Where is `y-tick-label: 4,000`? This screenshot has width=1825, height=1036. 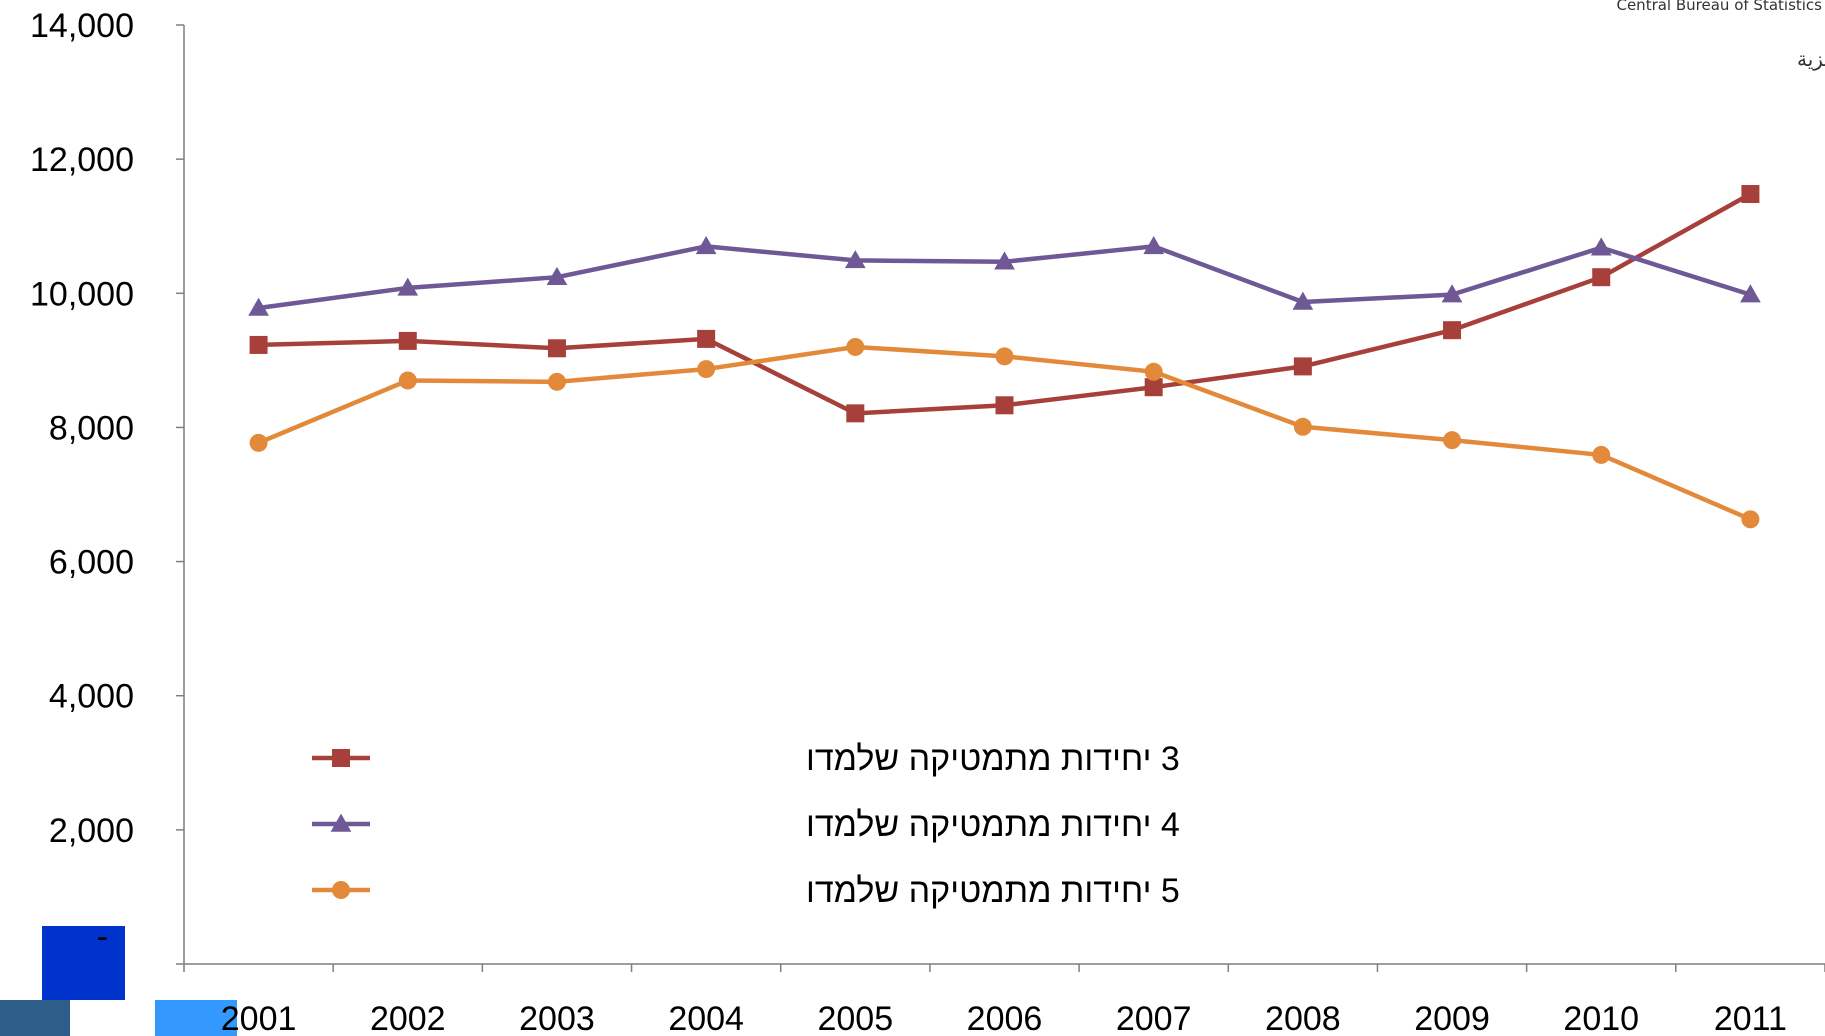
y-tick-label: 4,000 is located at coordinates (91, 697).